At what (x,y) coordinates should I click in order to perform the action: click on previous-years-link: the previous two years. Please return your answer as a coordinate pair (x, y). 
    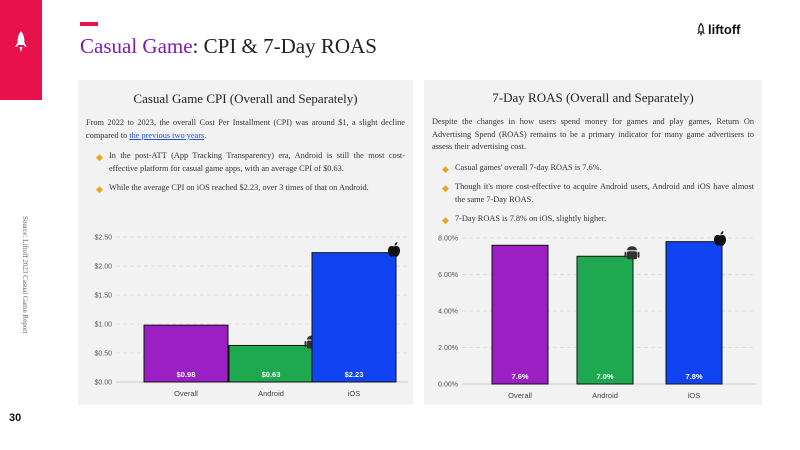
    Looking at the image, I should click on (167, 135).